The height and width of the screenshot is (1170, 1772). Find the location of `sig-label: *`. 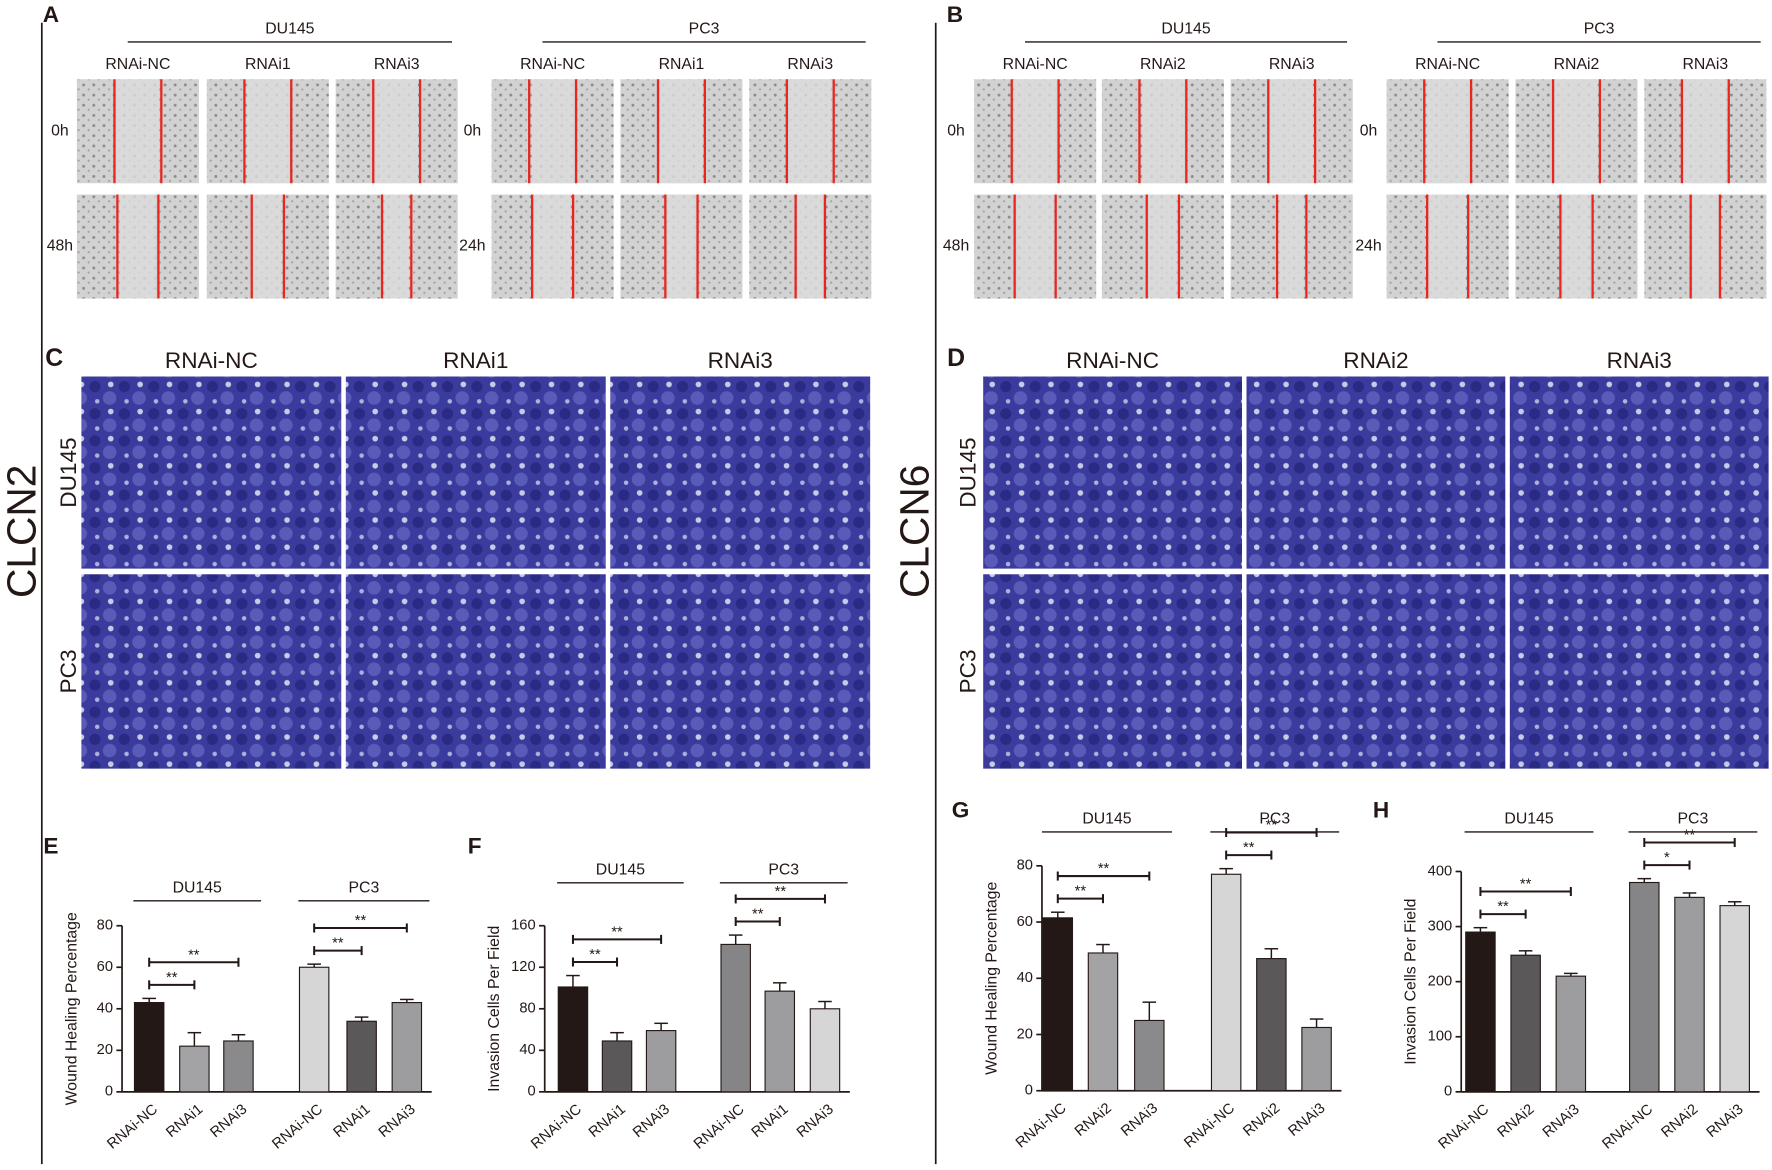

sig-label: * is located at coordinates (1667, 858).